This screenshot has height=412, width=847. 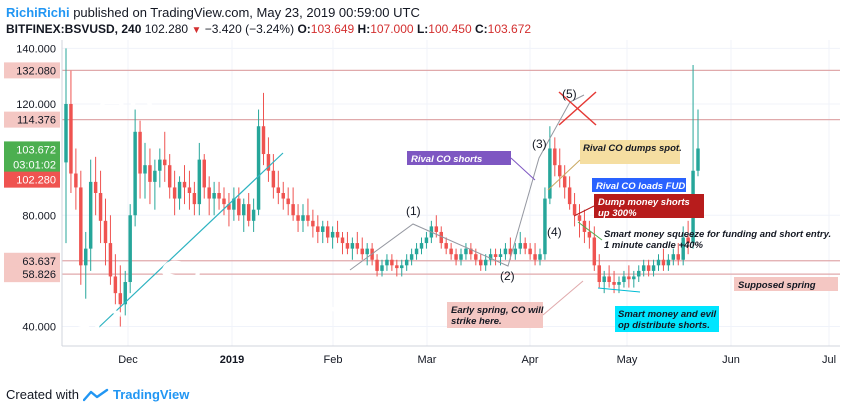 What do you see at coordinates (467, 182) in the screenshot?
I see `wave-line` at bounding box center [467, 182].